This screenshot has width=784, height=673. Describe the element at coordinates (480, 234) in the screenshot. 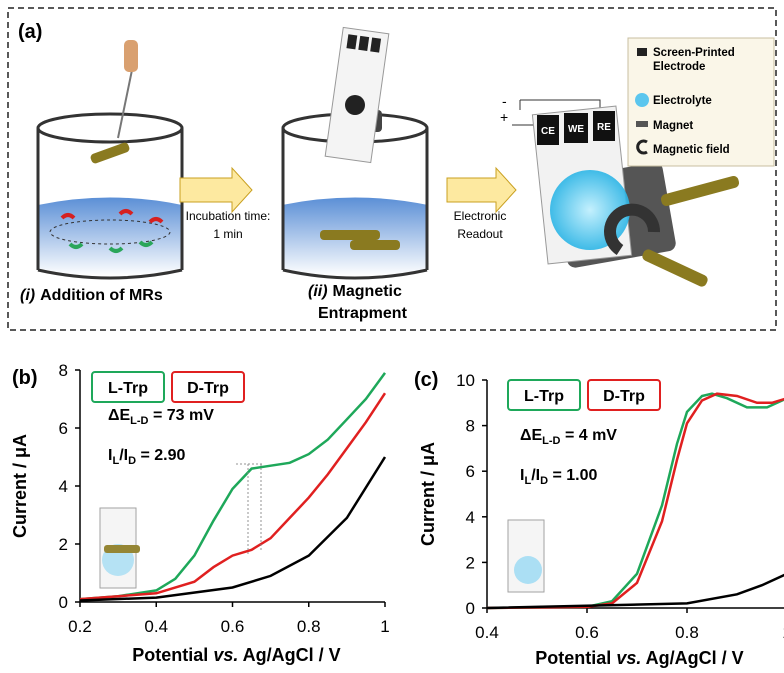

I see `arrow-label: Readout` at that location.